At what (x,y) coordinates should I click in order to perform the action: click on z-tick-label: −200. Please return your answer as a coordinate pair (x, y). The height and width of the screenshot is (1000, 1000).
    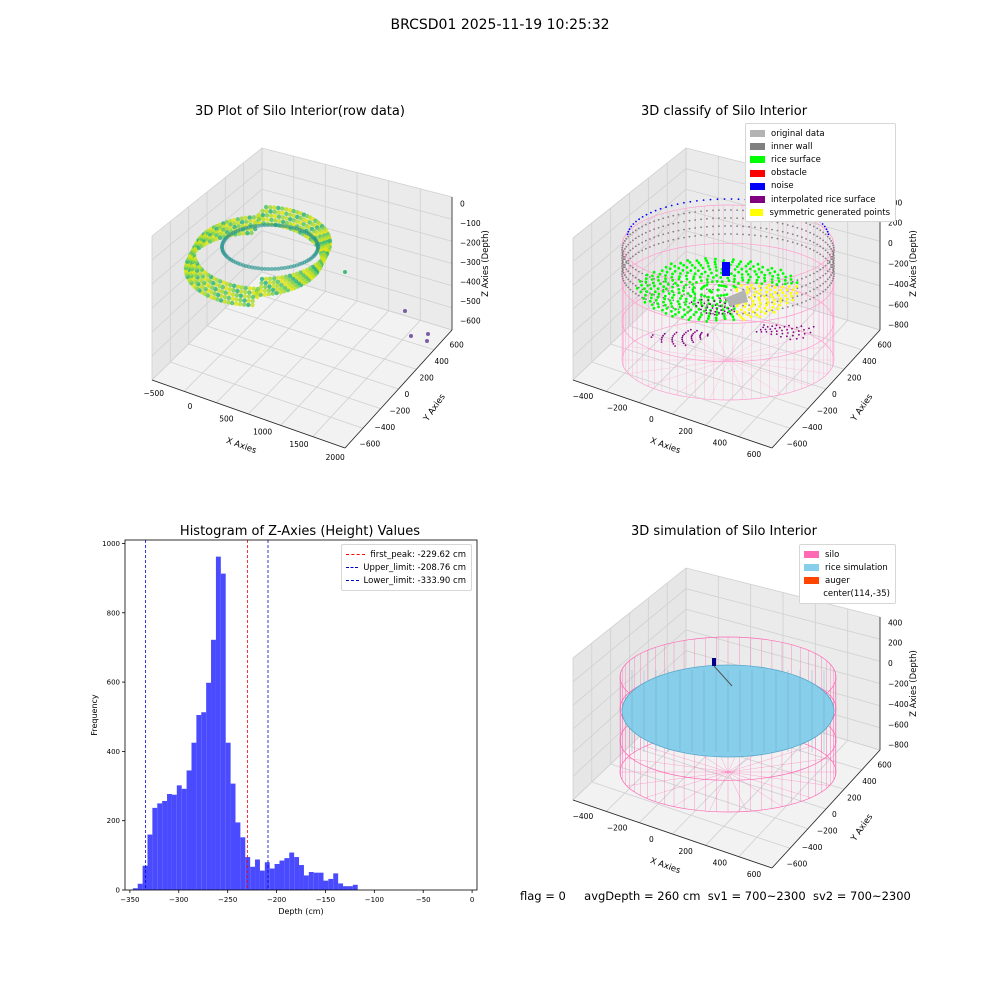
    Looking at the image, I should click on (898, 684).